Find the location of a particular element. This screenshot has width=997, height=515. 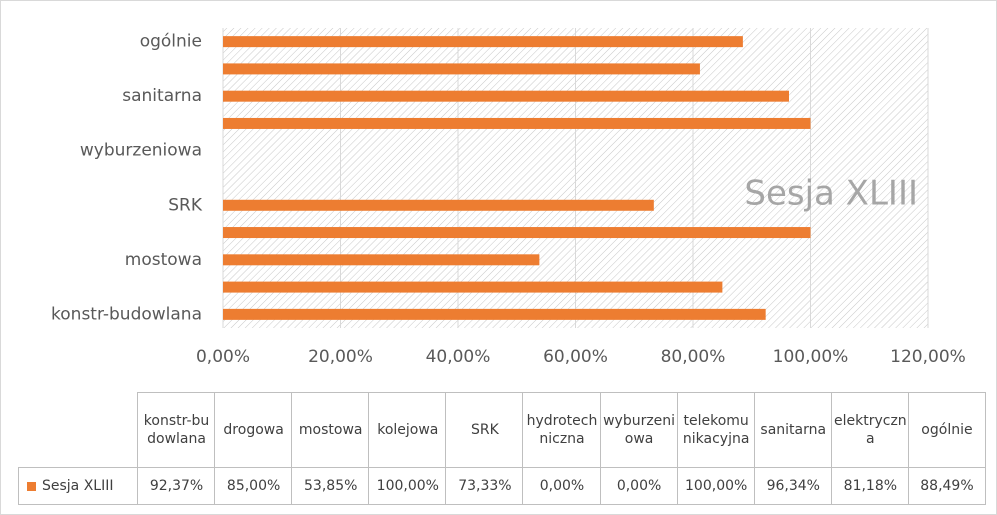

table-value: 92,37% is located at coordinates (176, 486).